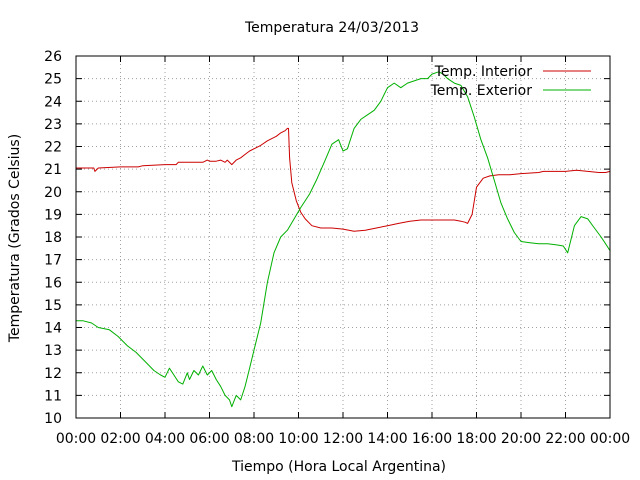 This screenshot has height=480, width=640. Describe the element at coordinates (343, 439) in the screenshot. I see `x-tick-label: 12:00` at that location.